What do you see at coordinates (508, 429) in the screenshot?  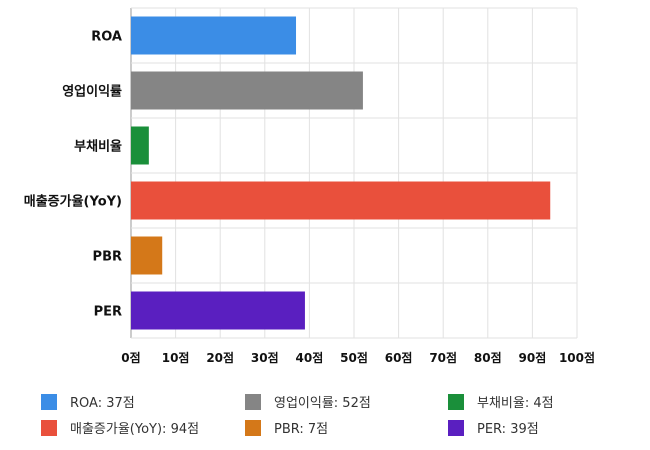 I see `legend-label: PER: 39점` at bounding box center [508, 429].